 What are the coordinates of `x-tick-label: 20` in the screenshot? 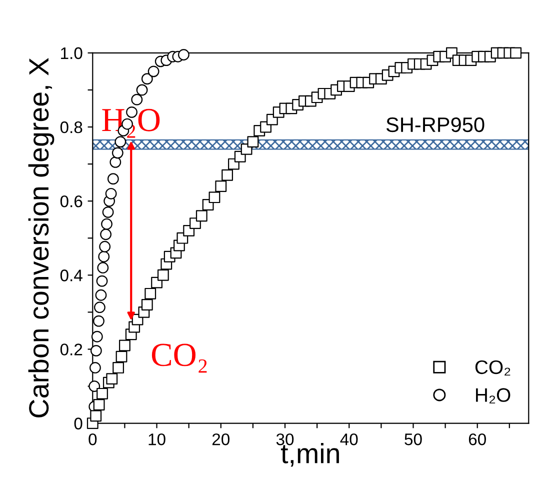 It's located at (221, 439).